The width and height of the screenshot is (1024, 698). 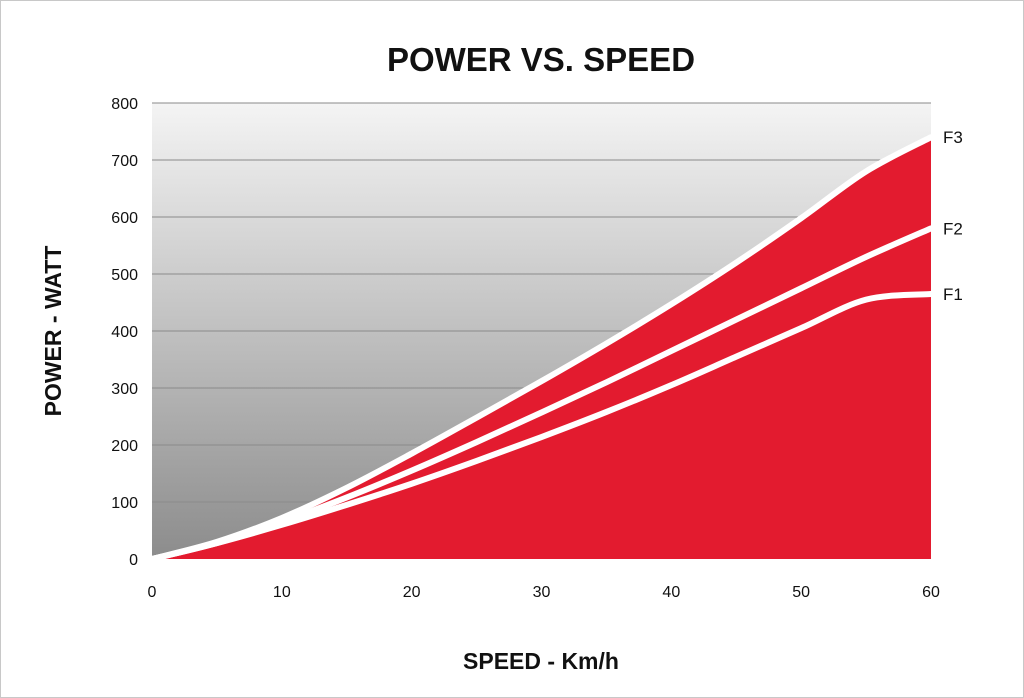 What do you see at coordinates (124, 218) in the screenshot?
I see `y-tick-label: 600` at bounding box center [124, 218].